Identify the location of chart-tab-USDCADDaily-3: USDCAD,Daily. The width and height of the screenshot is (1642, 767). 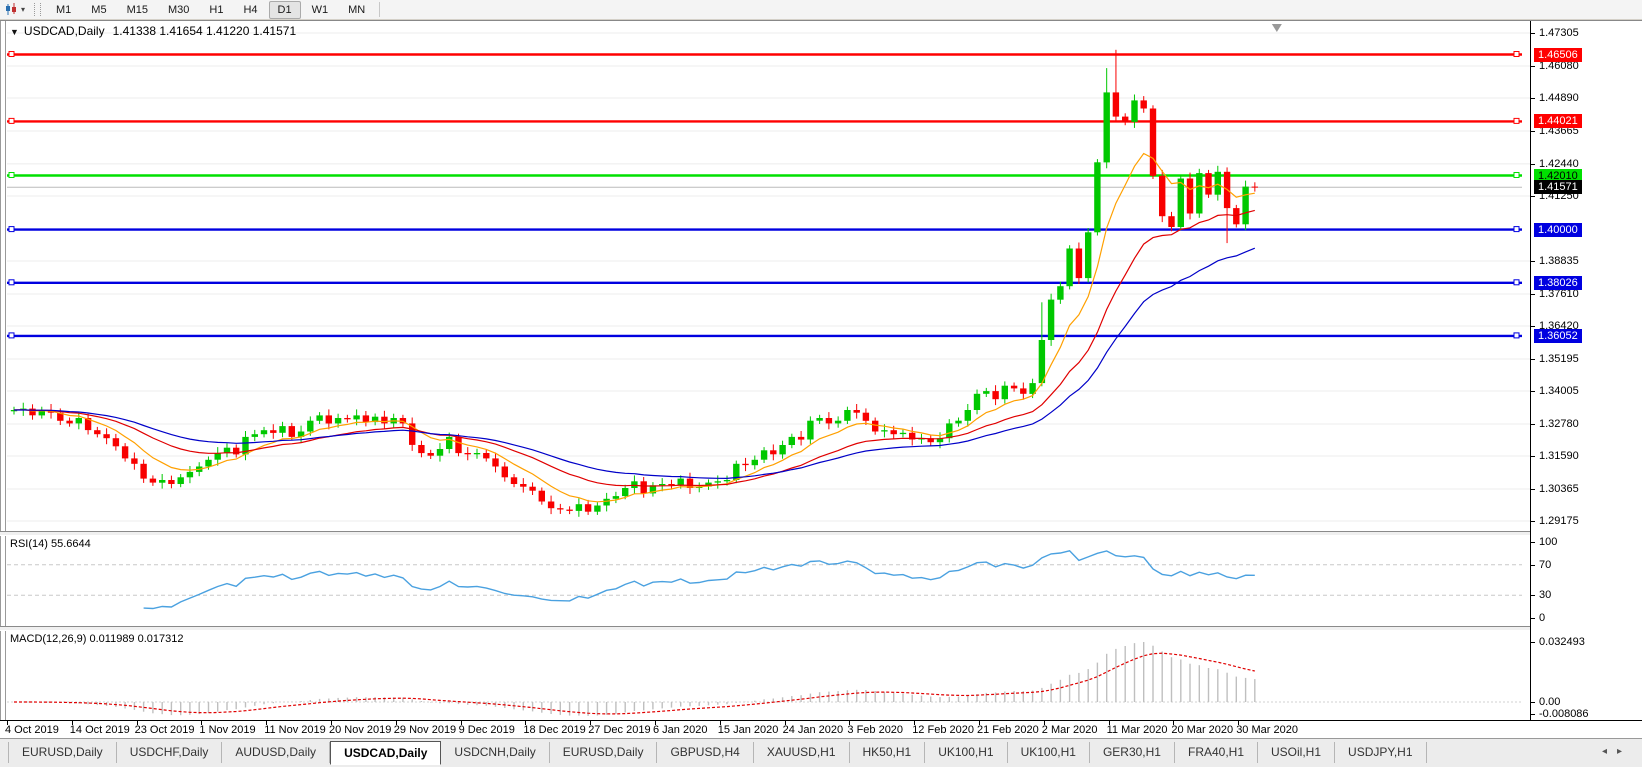
(386, 753).